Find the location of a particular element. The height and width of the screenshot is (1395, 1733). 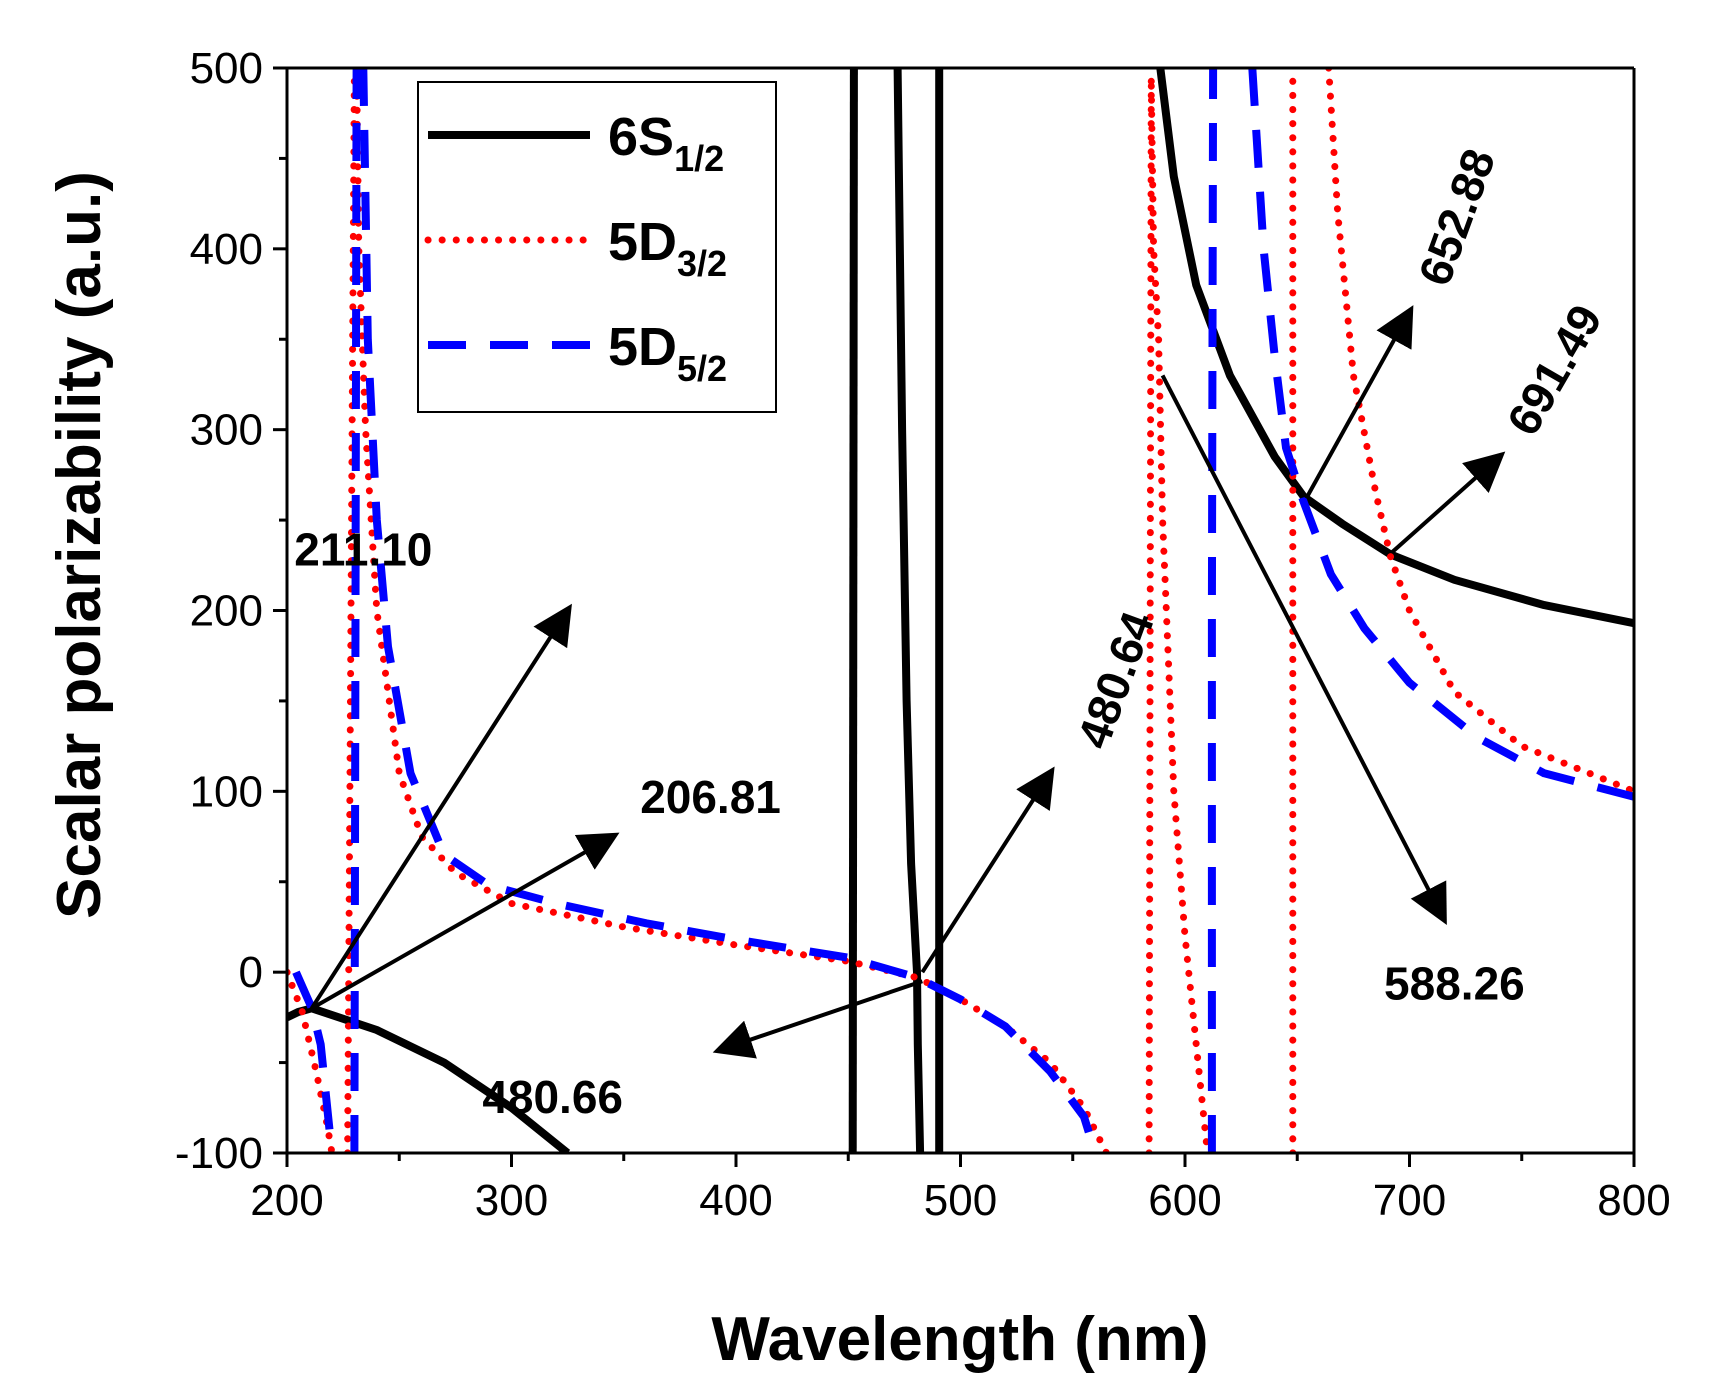

legend: 6S1/2 5D3/2 5D5/2 is located at coordinates (597, 247).